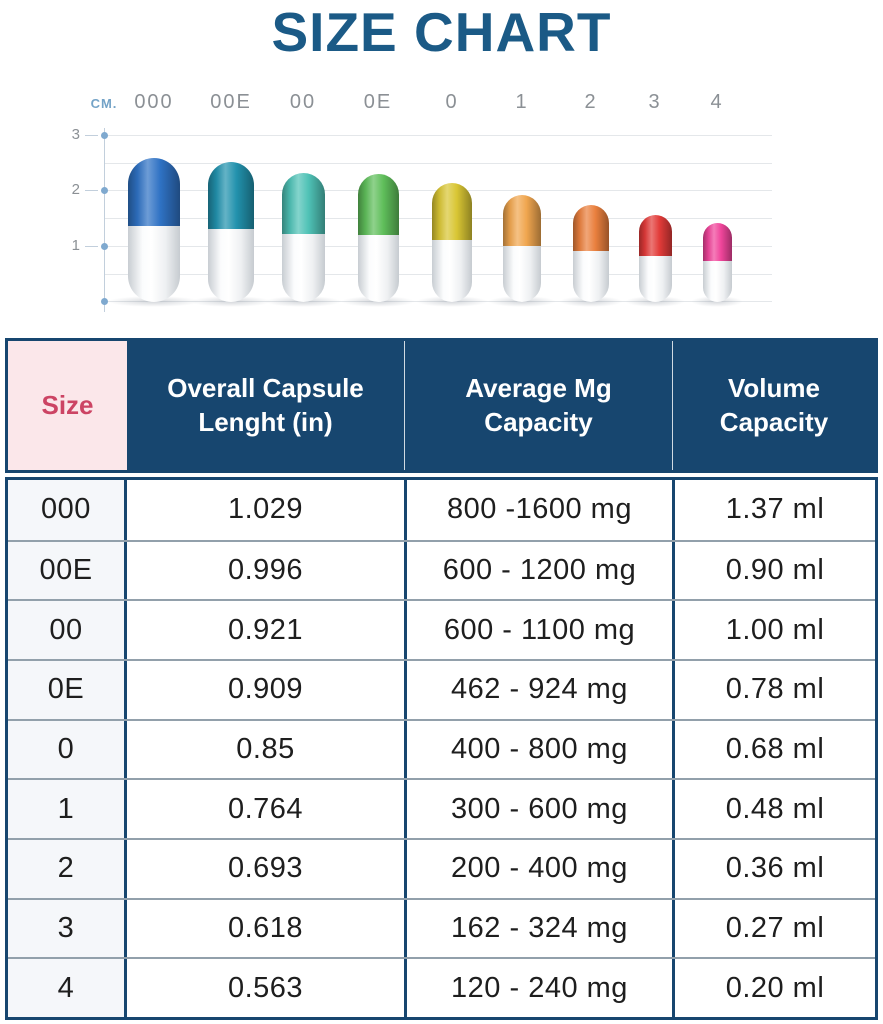 Image resolution: width=883 pixels, height=1024 pixels. What do you see at coordinates (231, 102) in the screenshot?
I see `capsule-size-label-00E: 00E` at bounding box center [231, 102].